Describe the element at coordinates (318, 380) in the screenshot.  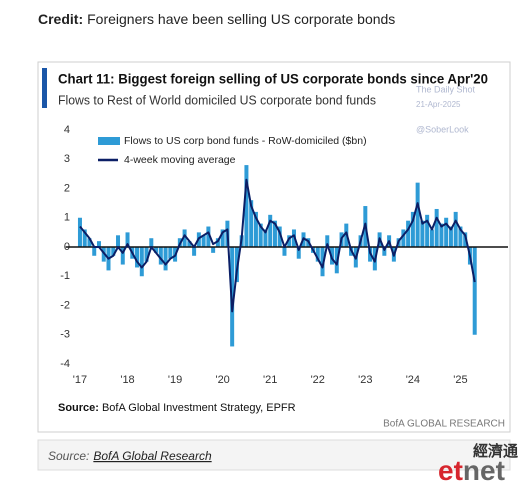
I see `x-tick-label: '22` at that location.